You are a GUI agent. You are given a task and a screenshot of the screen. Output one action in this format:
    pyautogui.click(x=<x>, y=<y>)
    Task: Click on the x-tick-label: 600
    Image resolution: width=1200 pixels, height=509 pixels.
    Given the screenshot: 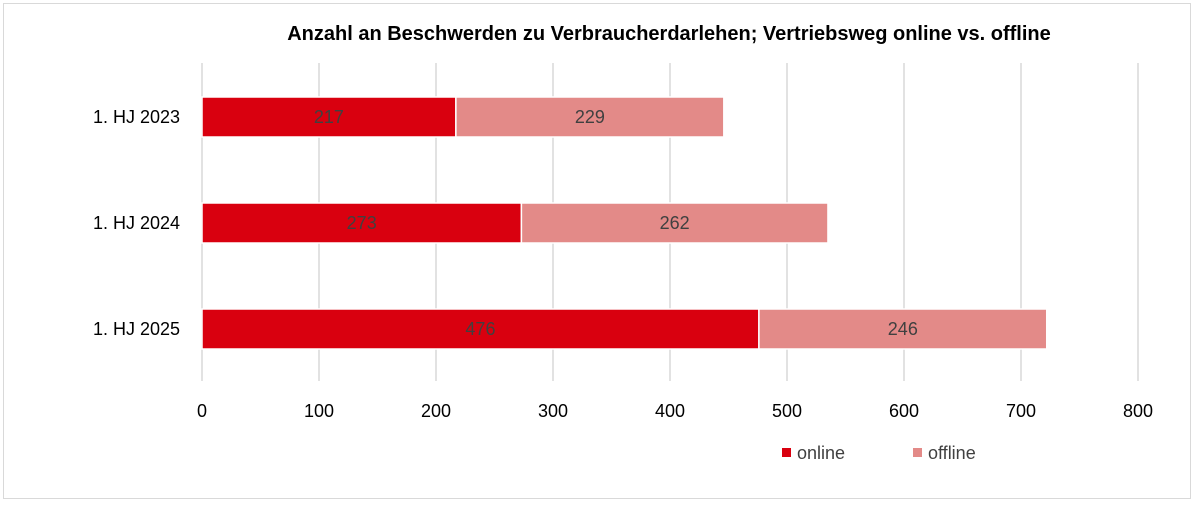 What is the action you would take?
    pyautogui.click(x=904, y=411)
    